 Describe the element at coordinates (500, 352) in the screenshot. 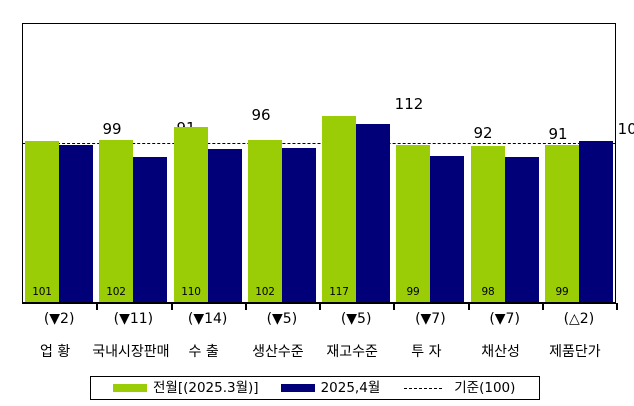

I see `category-label: 채산성` at that location.